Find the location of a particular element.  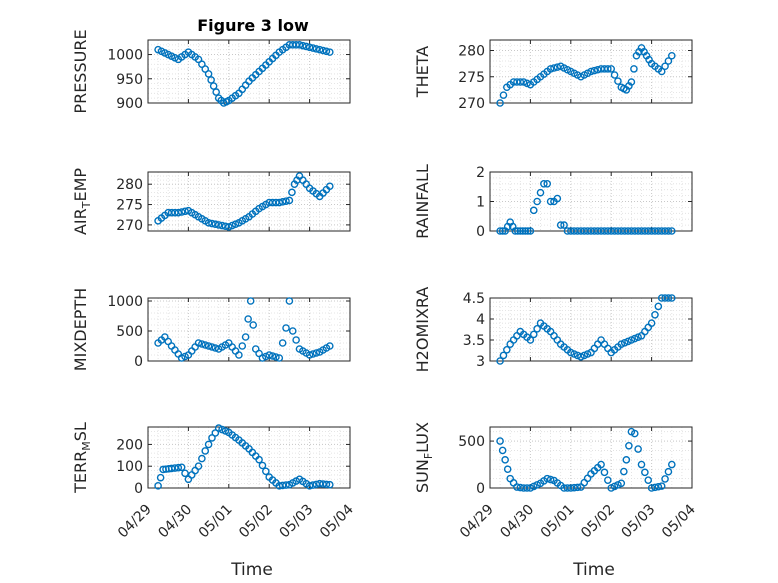

y-axis-label: THETA is located at coordinates (422, 72).